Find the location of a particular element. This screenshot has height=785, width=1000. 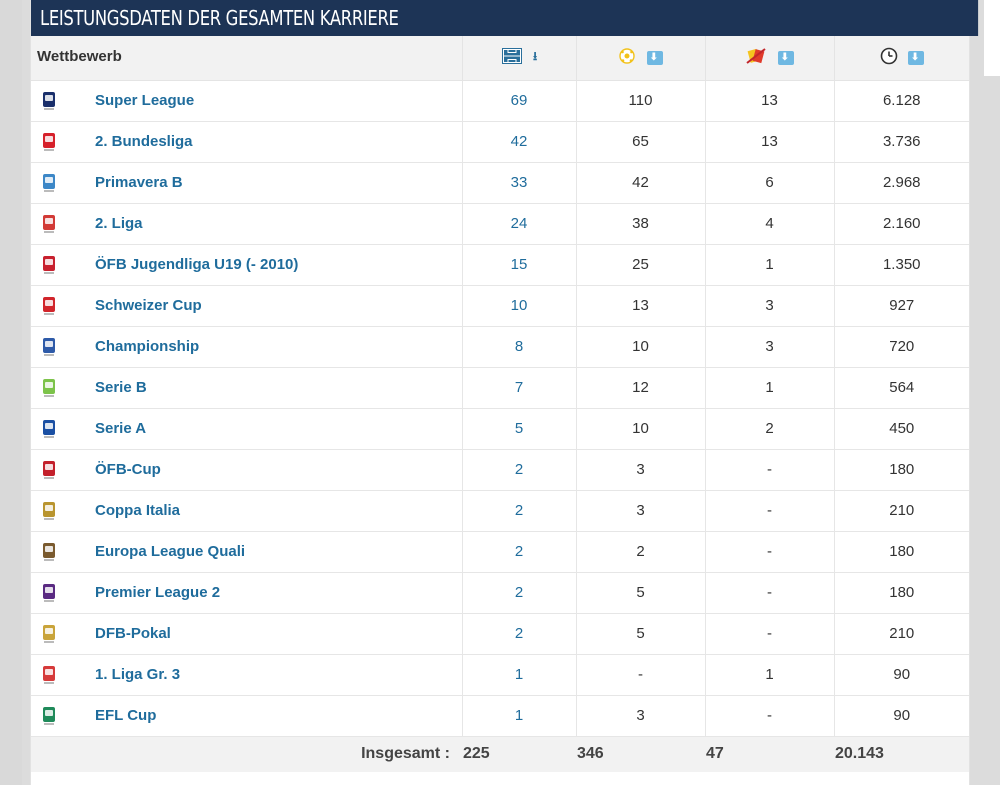

table-row: Coppa Italia 2 3-210 is located at coordinates (500, 511).